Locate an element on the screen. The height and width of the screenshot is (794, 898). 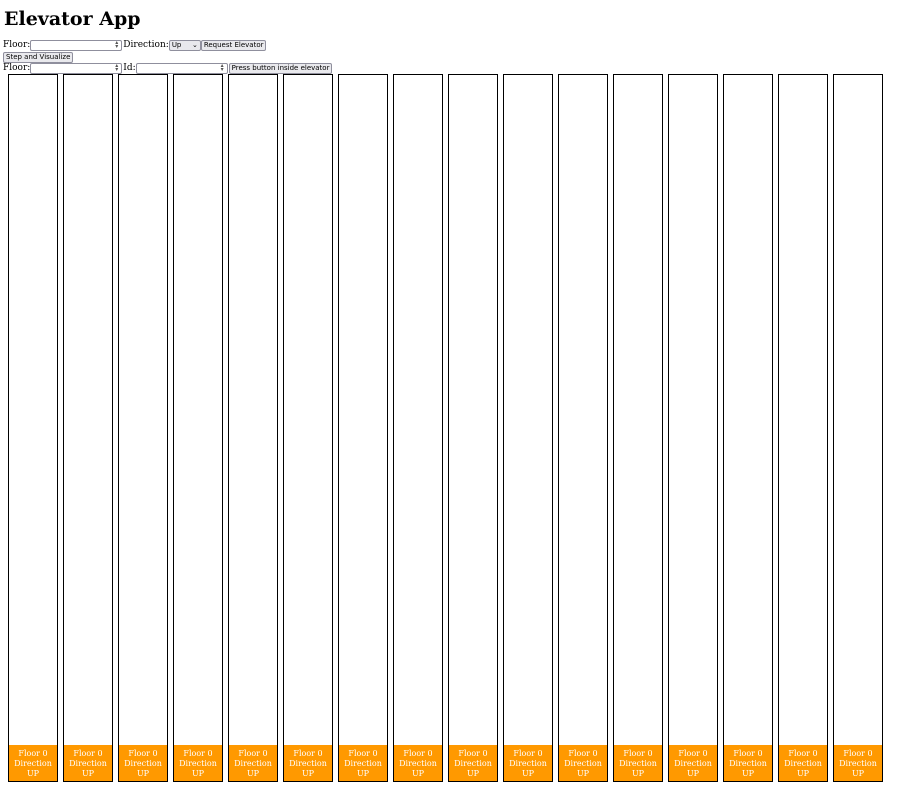
request-floor-input: ▴ ▾ is located at coordinates (76, 44).